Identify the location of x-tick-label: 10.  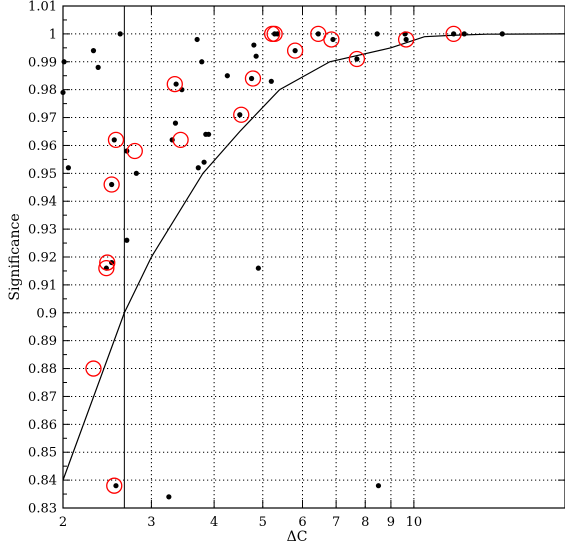
(414, 522).